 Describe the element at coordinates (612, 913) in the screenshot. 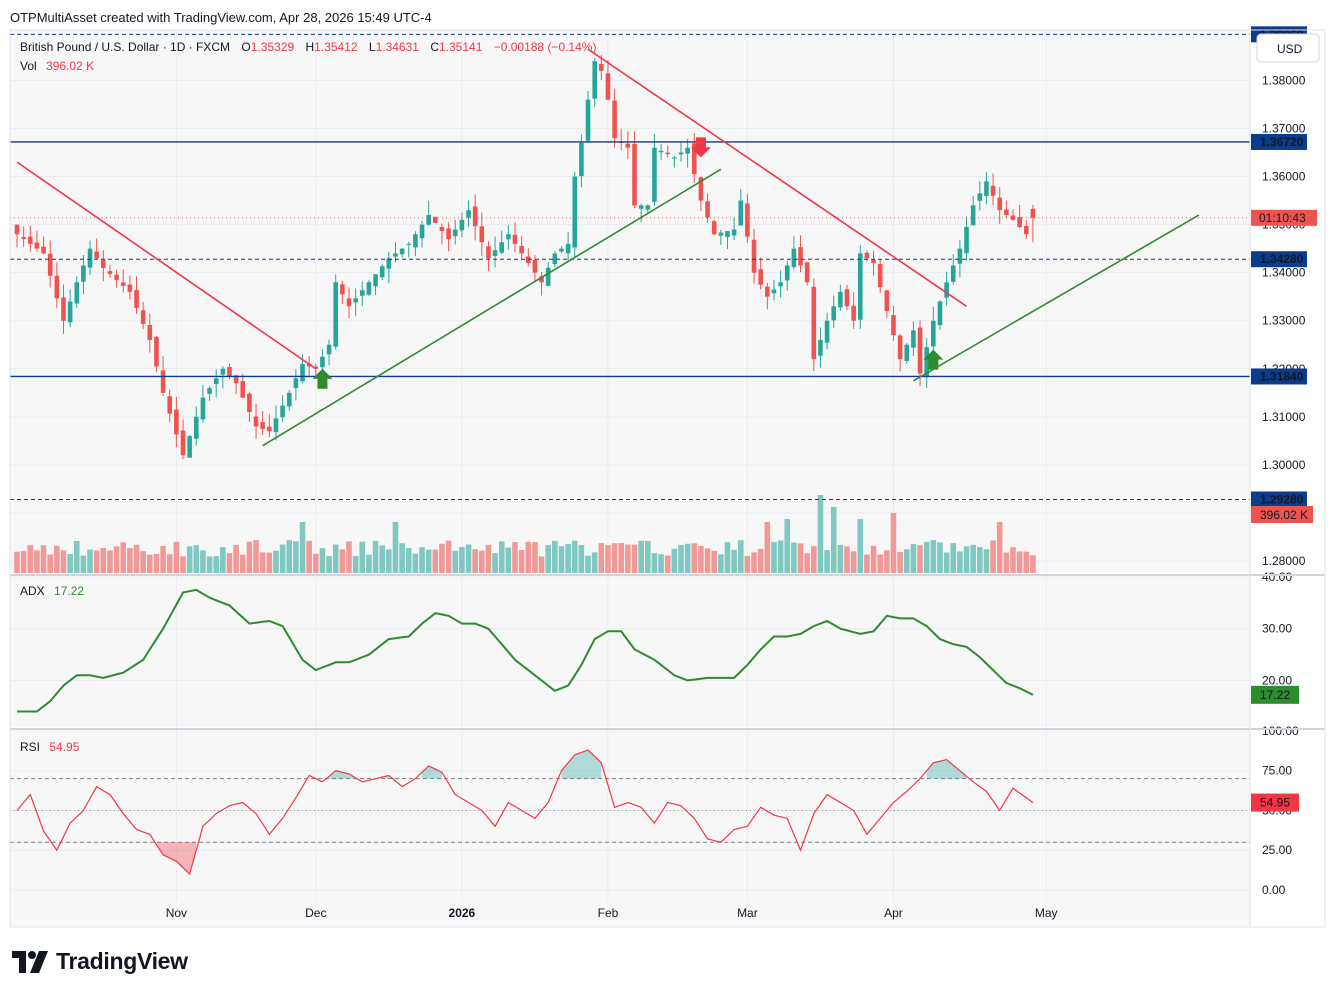

I see `time-axis: Nov Dec 2026 Feb Mar Apr May` at that location.